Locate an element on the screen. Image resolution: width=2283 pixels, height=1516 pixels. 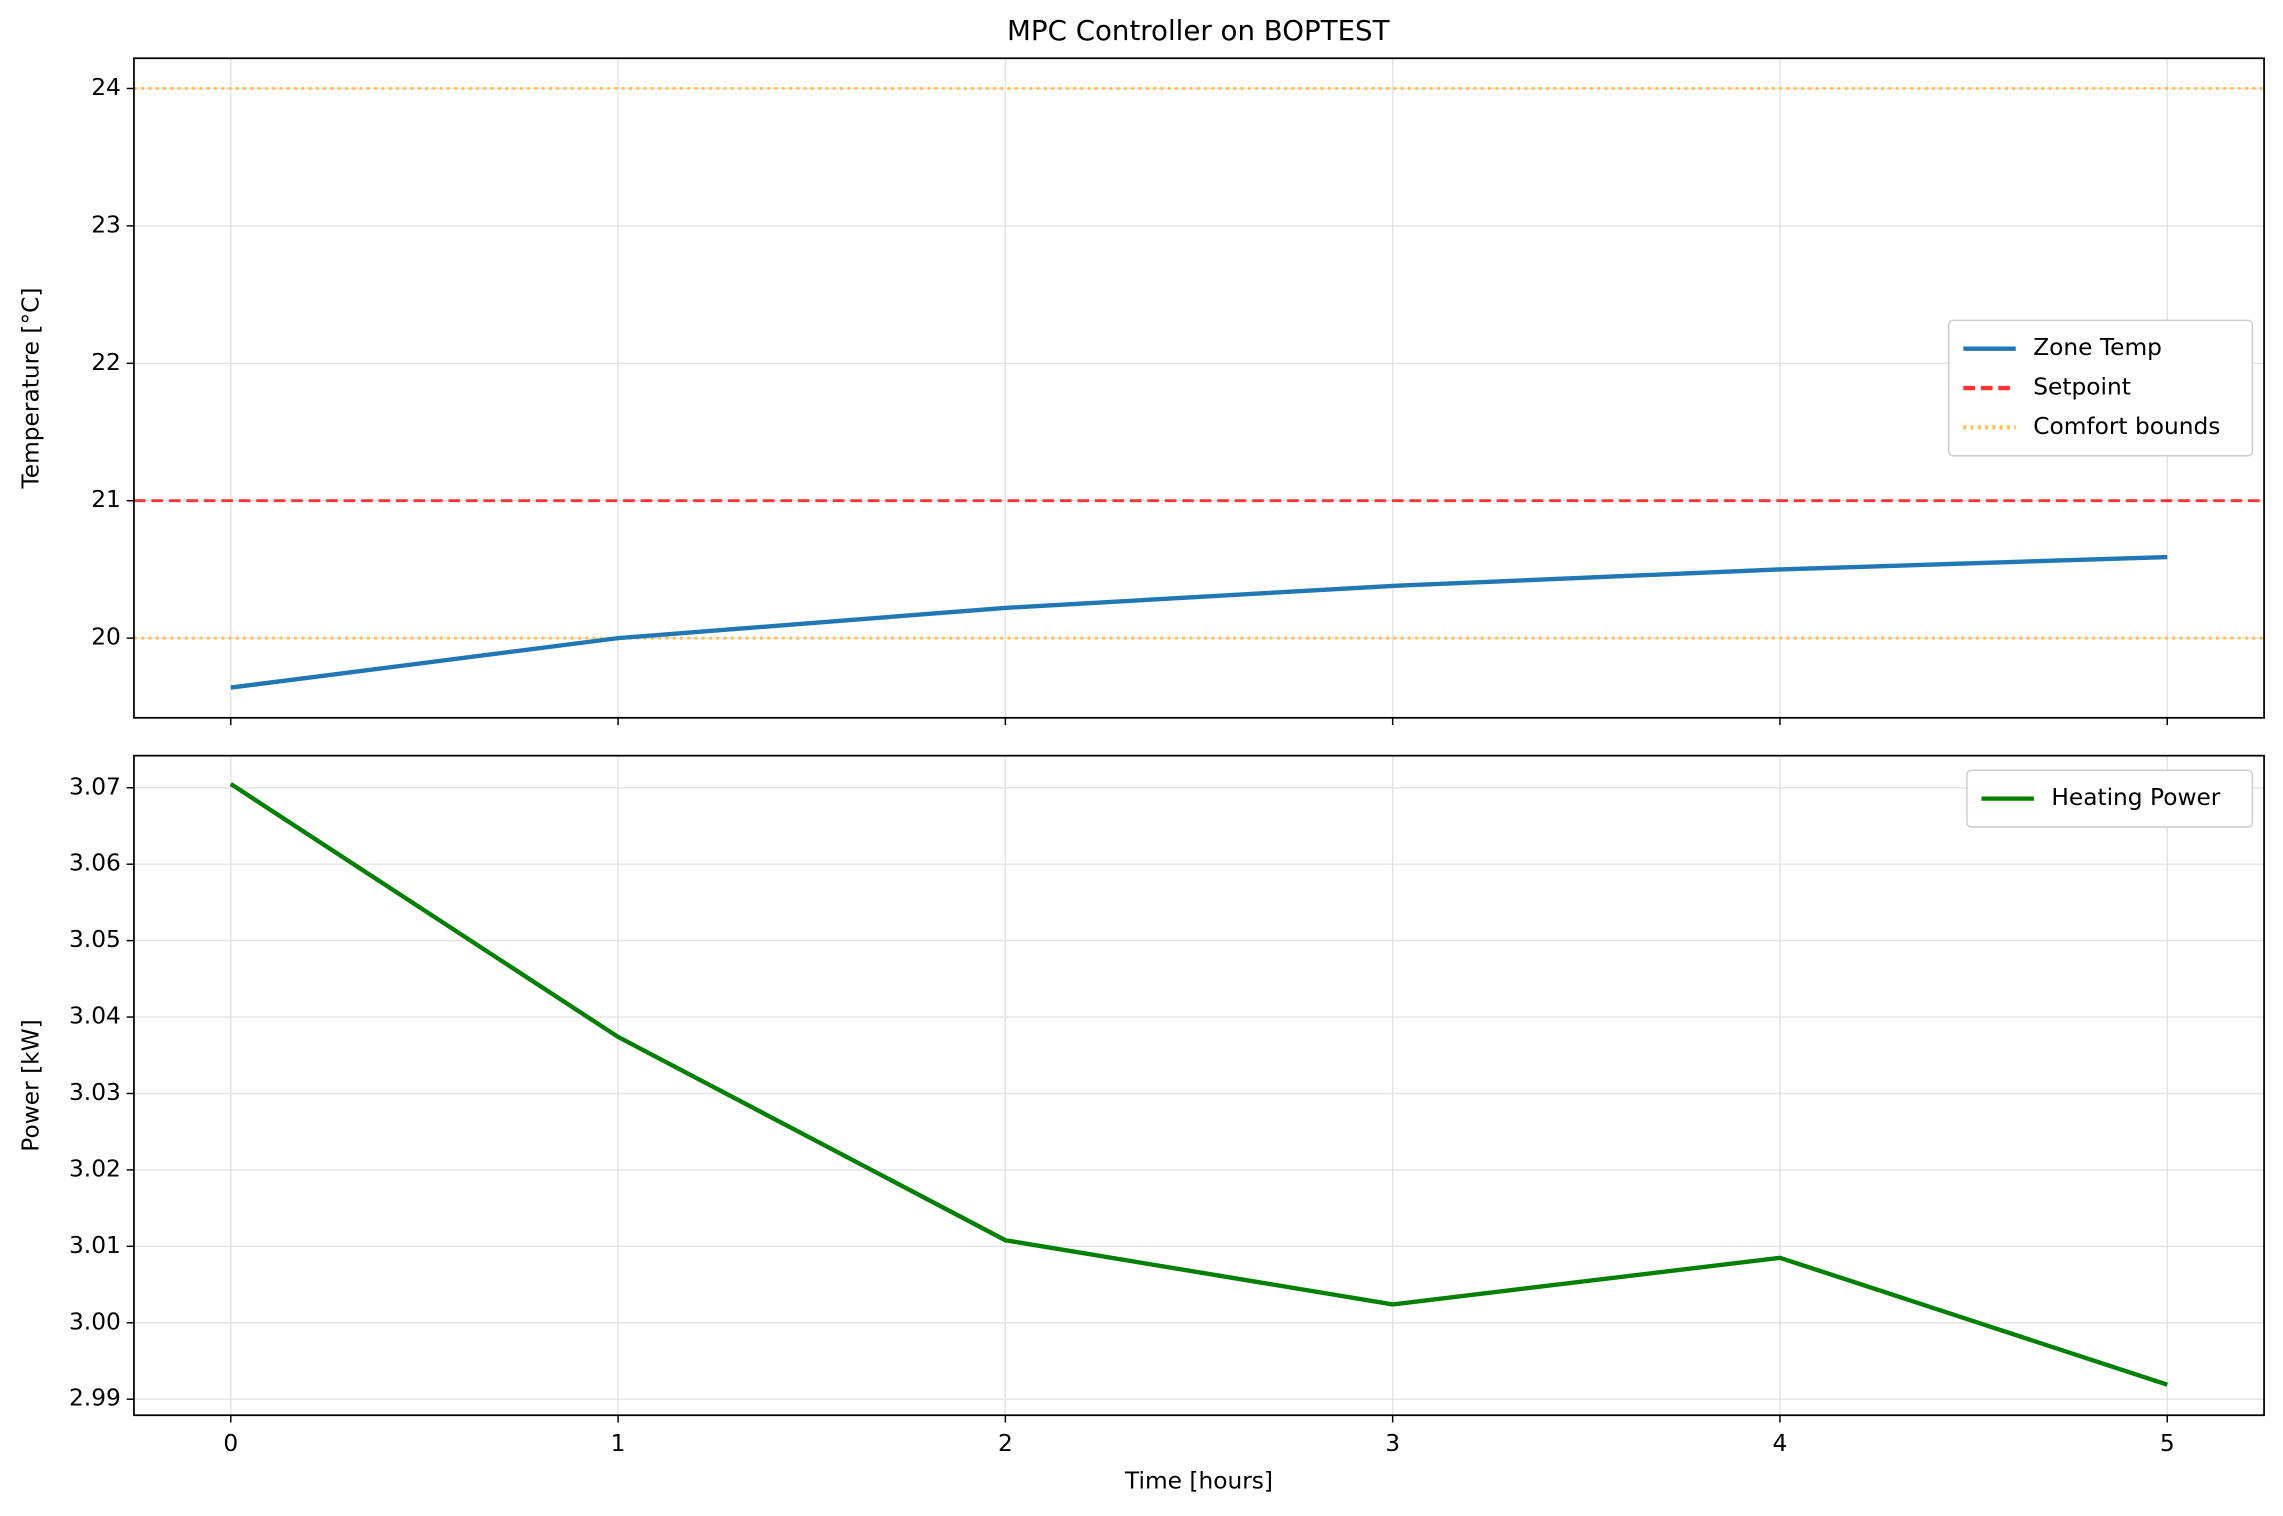
y-tick-label: 3.04 is located at coordinates (95, 1016).